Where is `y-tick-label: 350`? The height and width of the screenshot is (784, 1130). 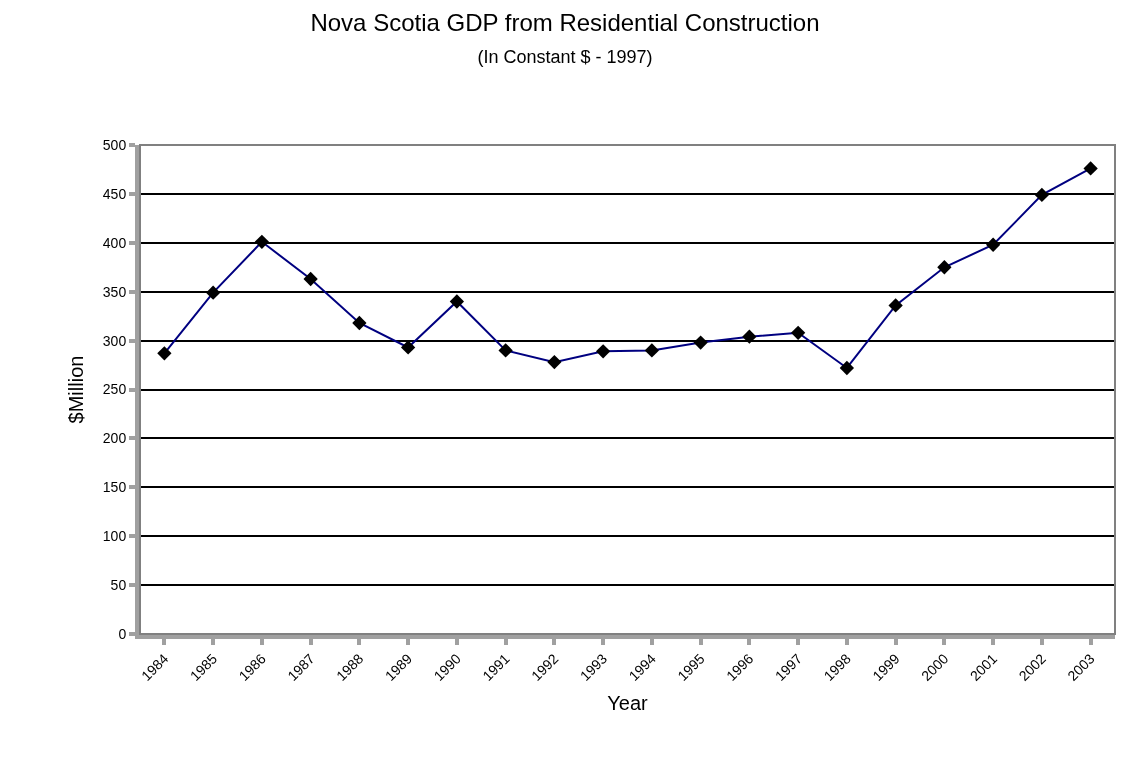
y-tick-label: 350 is located at coordinates (114, 291).